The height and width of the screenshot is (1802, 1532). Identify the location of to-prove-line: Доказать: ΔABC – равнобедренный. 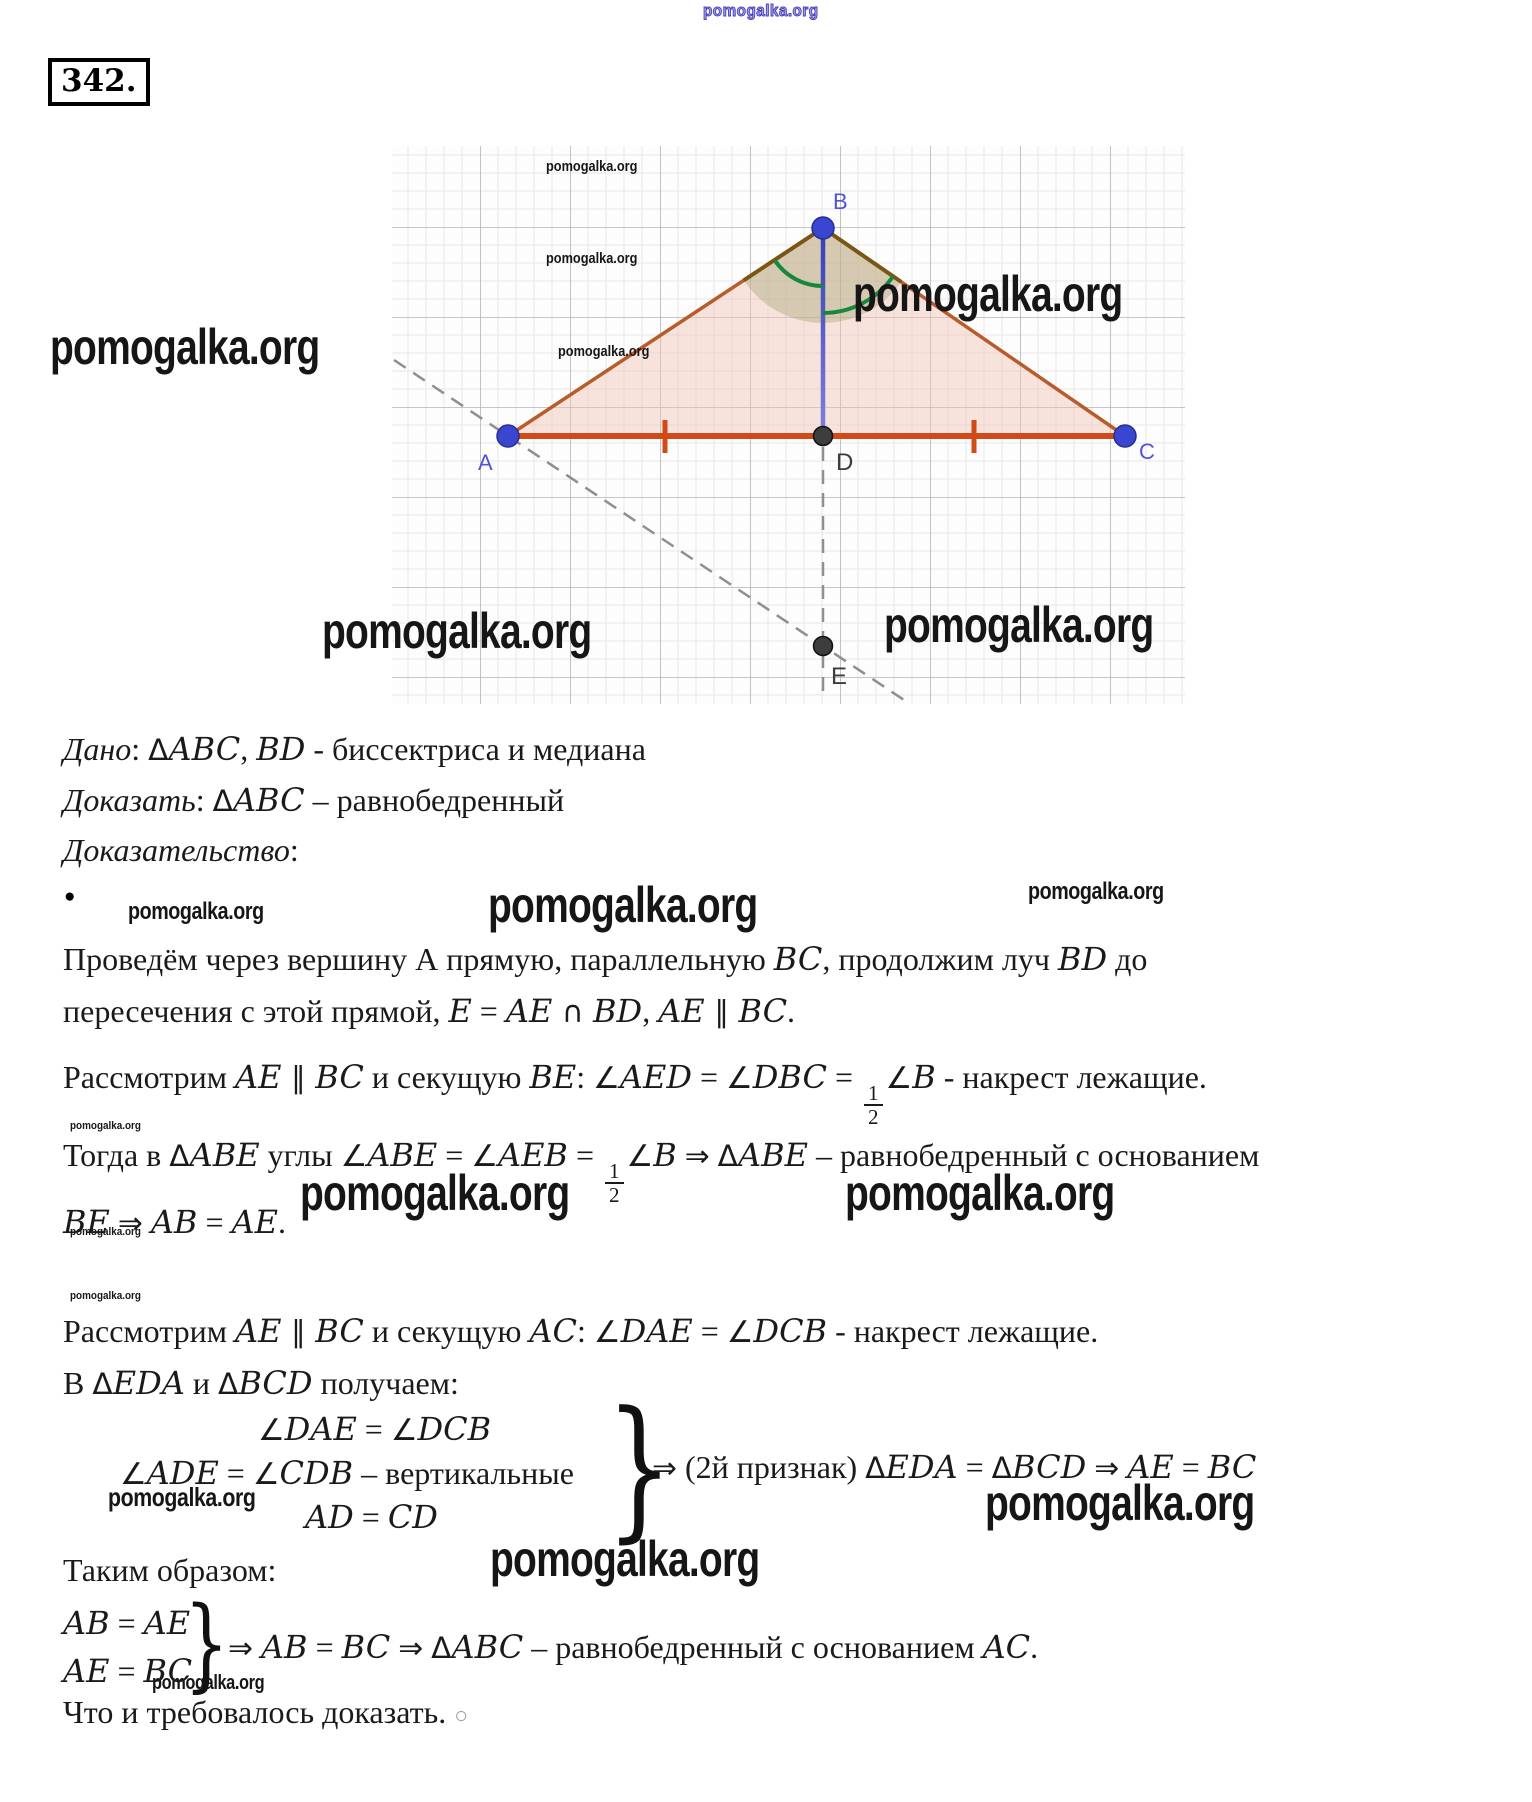
(314, 800).